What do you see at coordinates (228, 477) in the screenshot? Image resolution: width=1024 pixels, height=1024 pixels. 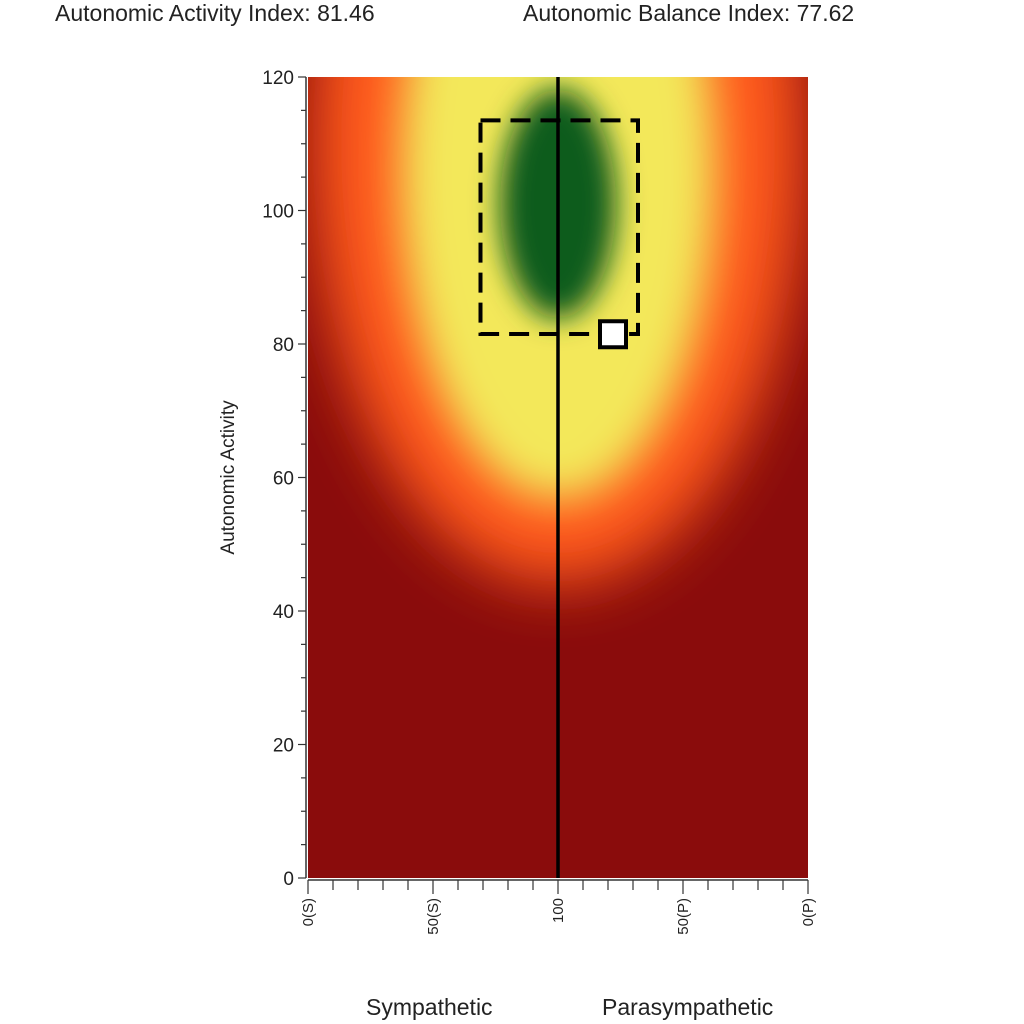 I see `y-axis-title: Autonomic Activity` at bounding box center [228, 477].